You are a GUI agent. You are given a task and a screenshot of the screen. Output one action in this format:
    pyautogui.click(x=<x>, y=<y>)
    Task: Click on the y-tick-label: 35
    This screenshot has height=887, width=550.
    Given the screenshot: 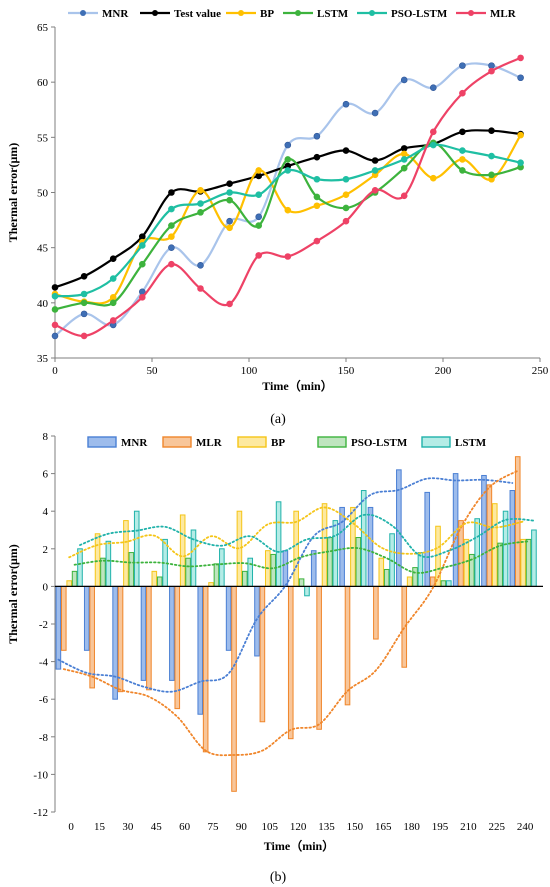 What is the action you would take?
    pyautogui.click(x=43, y=359)
    